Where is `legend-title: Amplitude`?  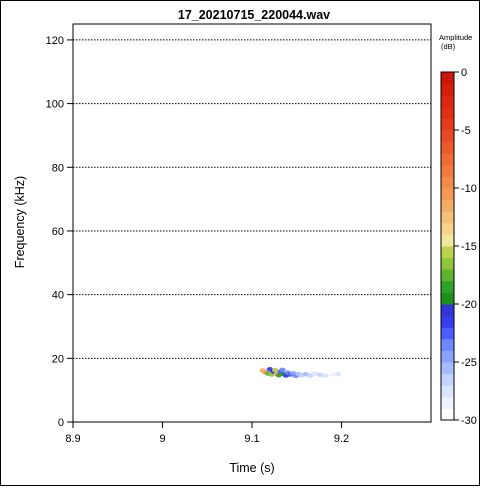 legend-title: Amplitude is located at coordinates (455, 37).